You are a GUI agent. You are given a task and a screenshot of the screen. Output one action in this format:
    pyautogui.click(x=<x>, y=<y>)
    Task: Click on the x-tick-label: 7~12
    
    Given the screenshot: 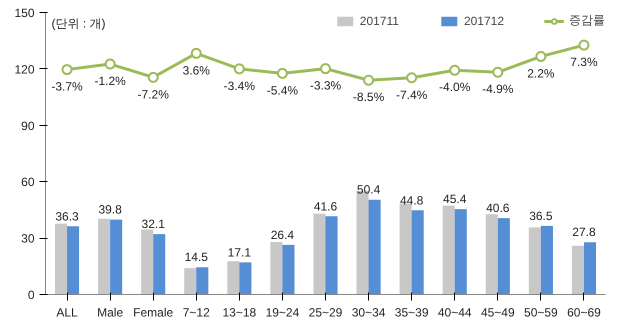 What is the action you would take?
    pyautogui.click(x=196, y=313)
    